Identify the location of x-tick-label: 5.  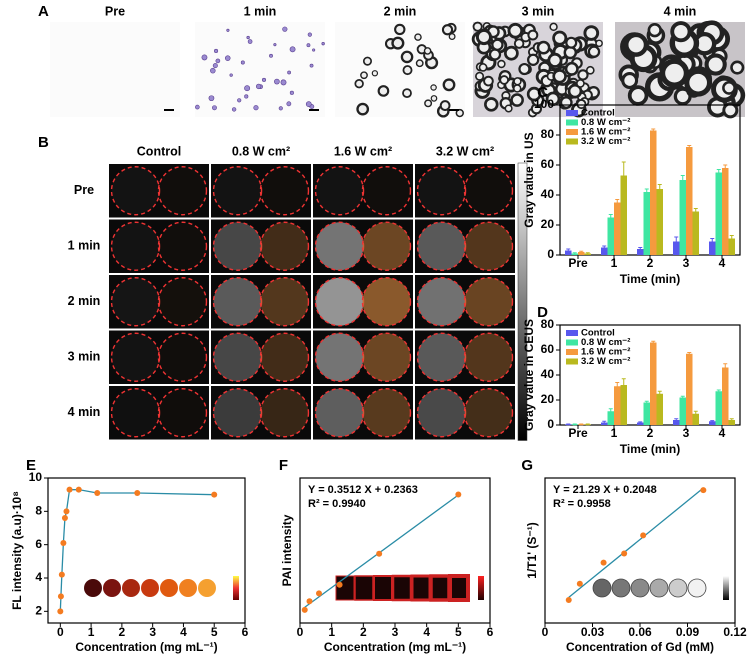
(458, 632).